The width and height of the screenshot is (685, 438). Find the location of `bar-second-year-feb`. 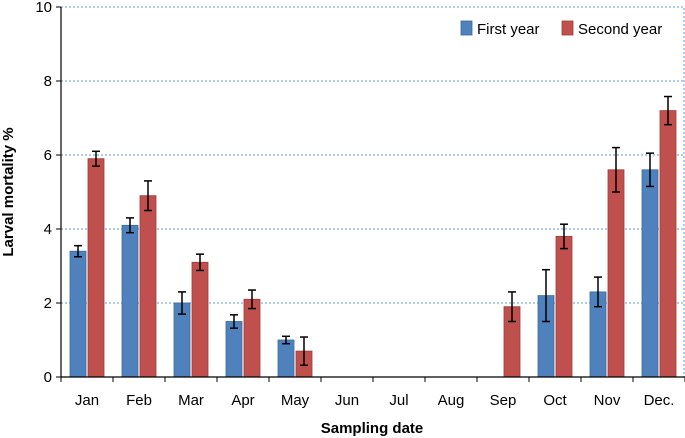

bar-second-year-feb is located at coordinates (148, 286).